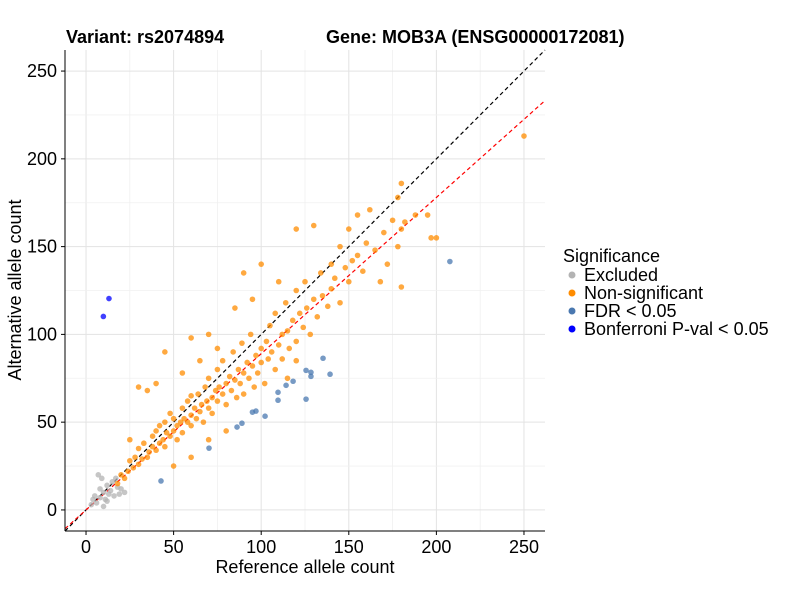  Describe the element at coordinates (475, 37) in the screenshot. I see `title-gene: Gene: MOB3A (ENSG00000172081)` at that location.